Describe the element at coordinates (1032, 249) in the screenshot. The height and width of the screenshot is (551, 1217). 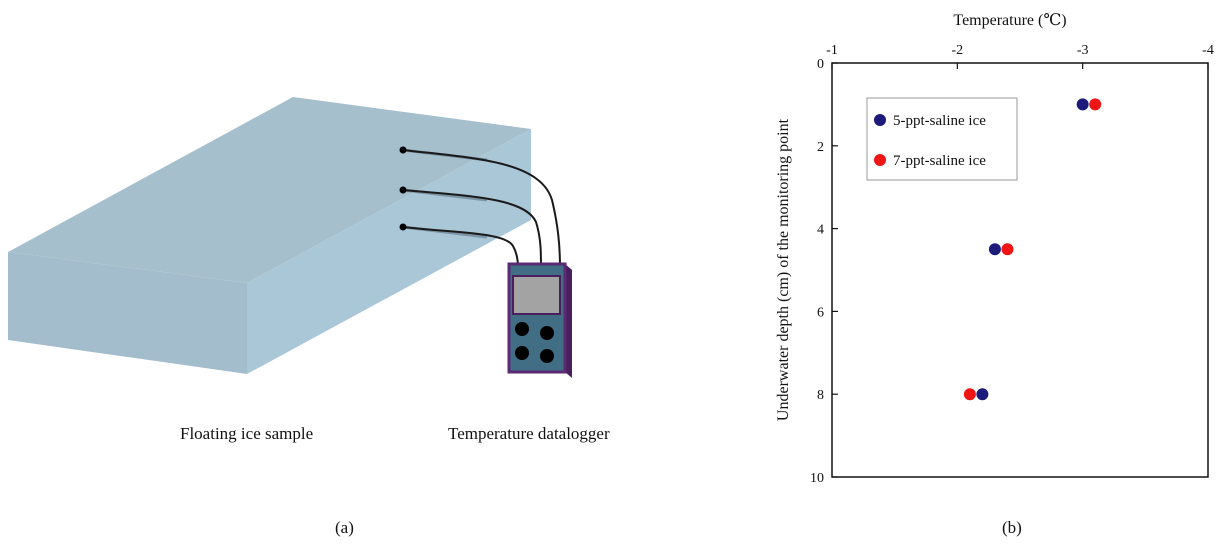
I see `data-points` at that location.